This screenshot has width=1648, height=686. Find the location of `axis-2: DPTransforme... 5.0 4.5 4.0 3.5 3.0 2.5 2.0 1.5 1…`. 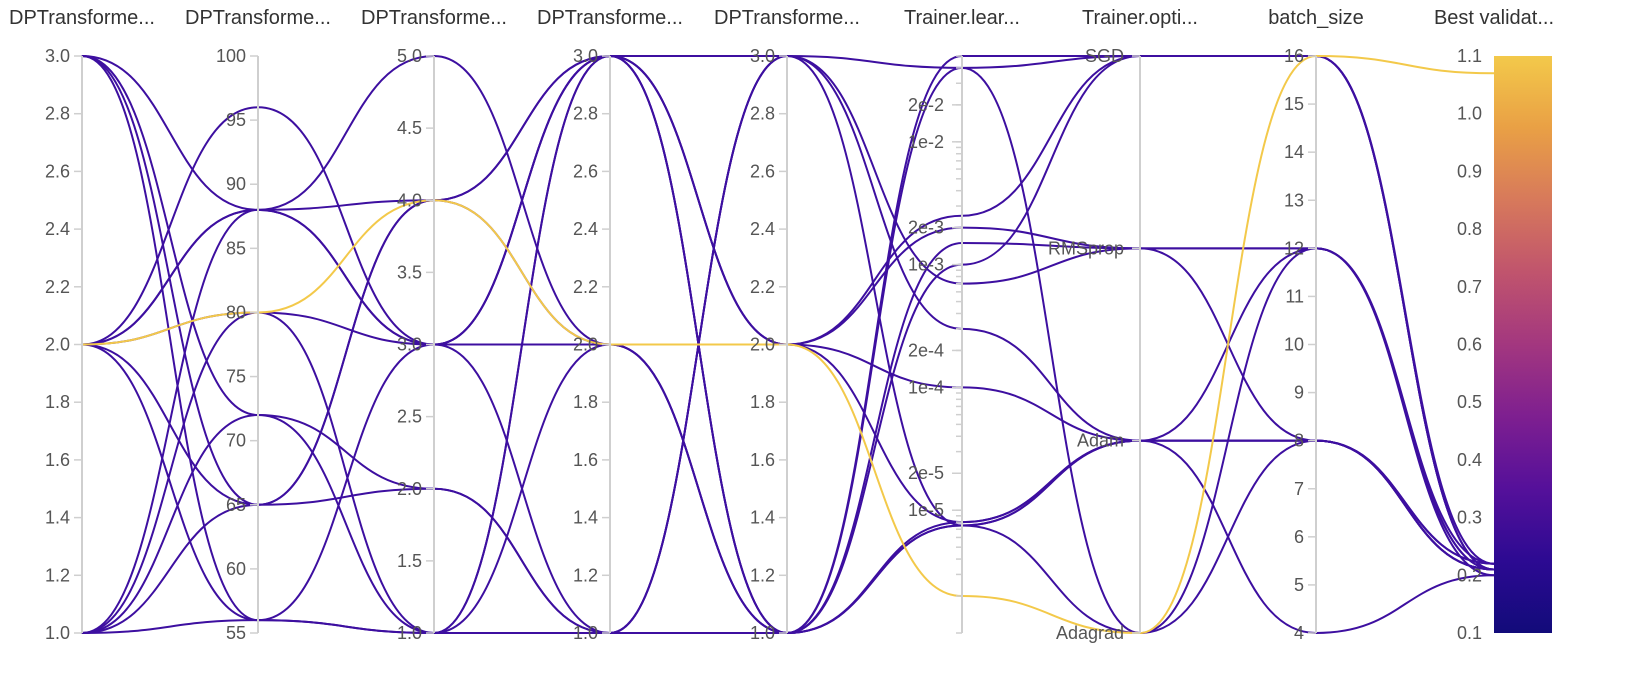

axis-2: DPTransforme... 5.0 4.5 4.0 3.5 3.0 2.5 2.0 1.5 1… is located at coordinates (434, 325).